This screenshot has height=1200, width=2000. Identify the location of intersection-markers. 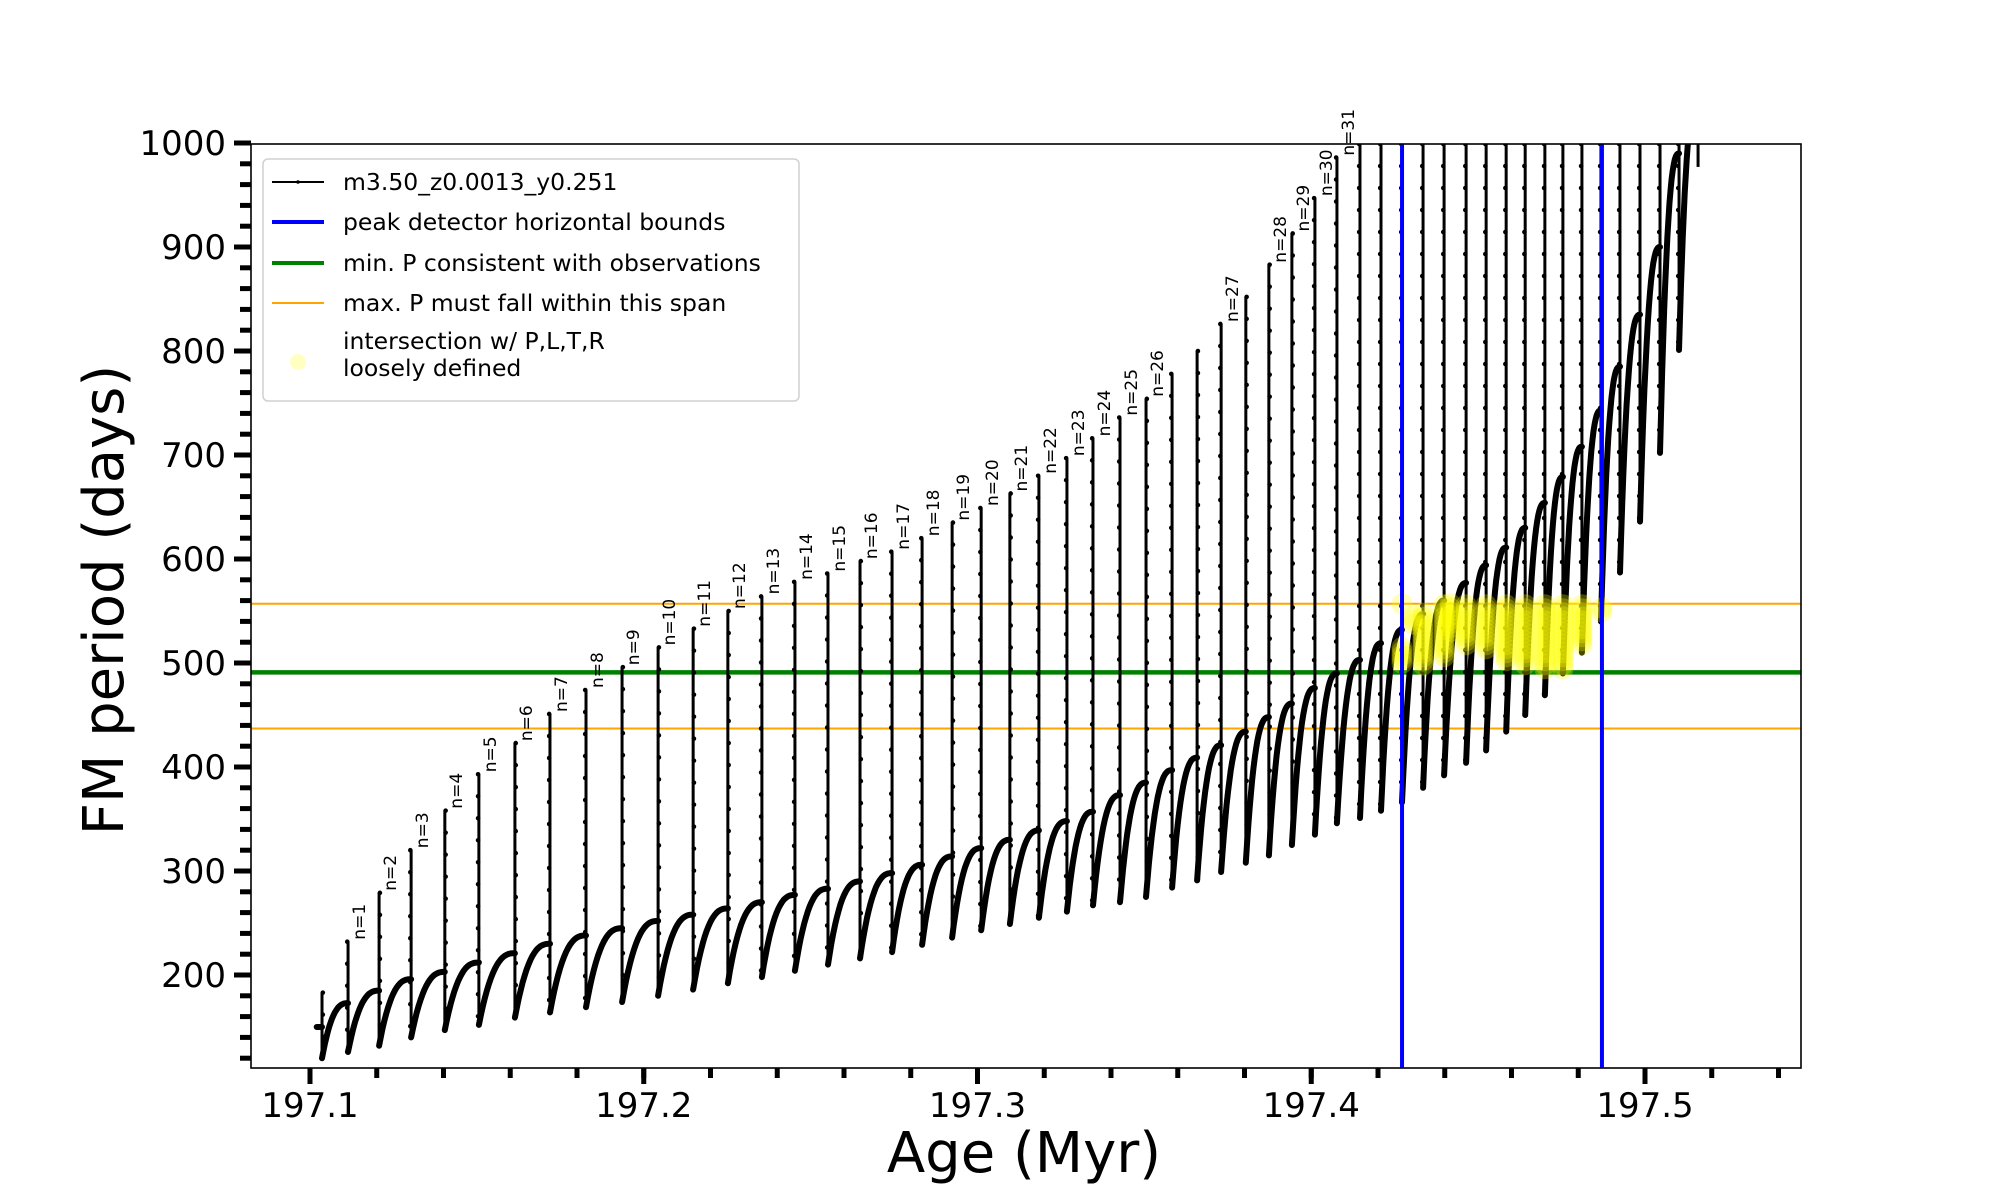
(1502, 636).